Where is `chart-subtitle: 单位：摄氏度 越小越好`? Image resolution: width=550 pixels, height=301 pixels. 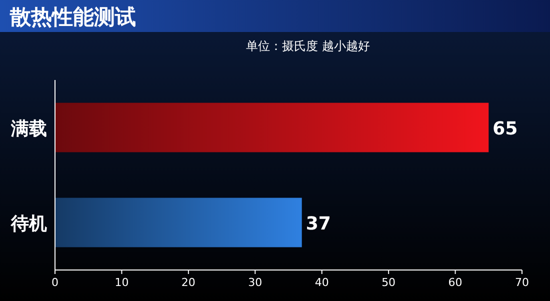
chart-subtitle: 单位：摄氏度 越小越好 is located at coordinates (308, 46).